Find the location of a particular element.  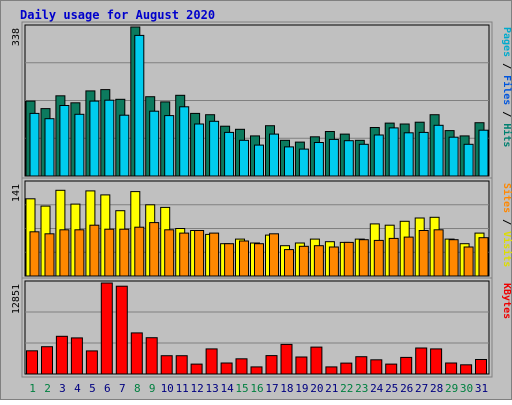

series-legend-label: KBytes is located at coordinates (506, 301).